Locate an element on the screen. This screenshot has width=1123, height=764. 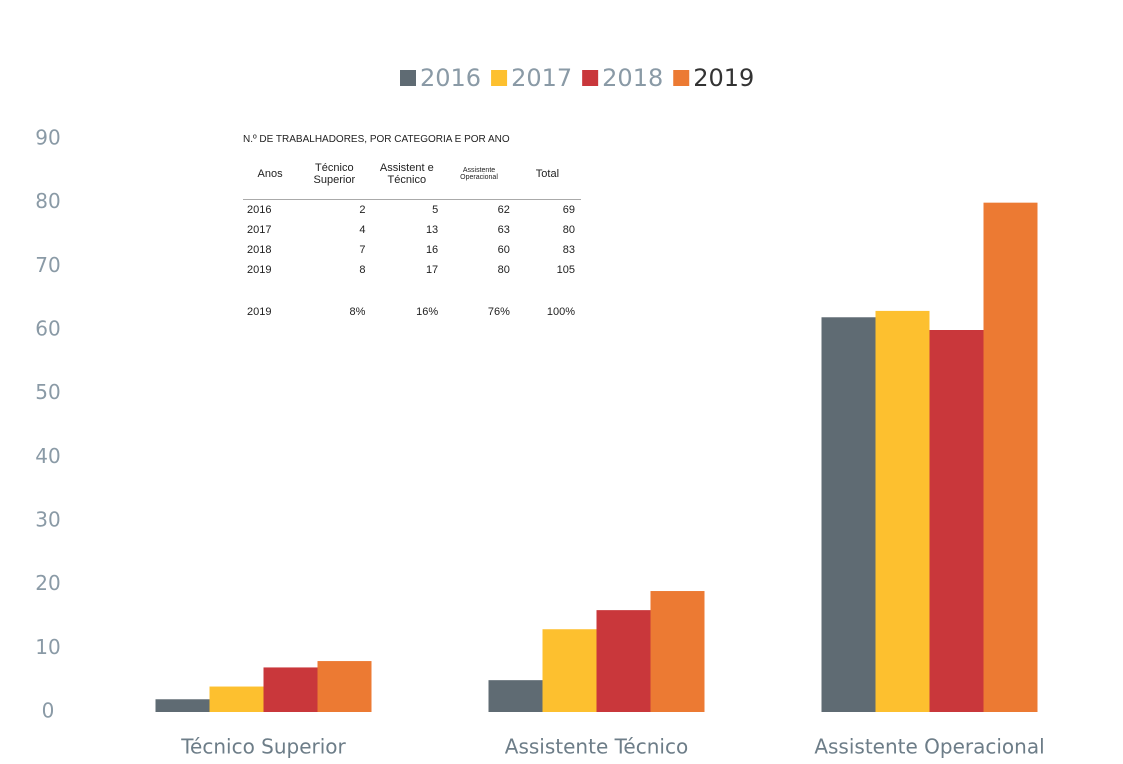
y-tick-label: 30 is located at coordinates (47, 520).